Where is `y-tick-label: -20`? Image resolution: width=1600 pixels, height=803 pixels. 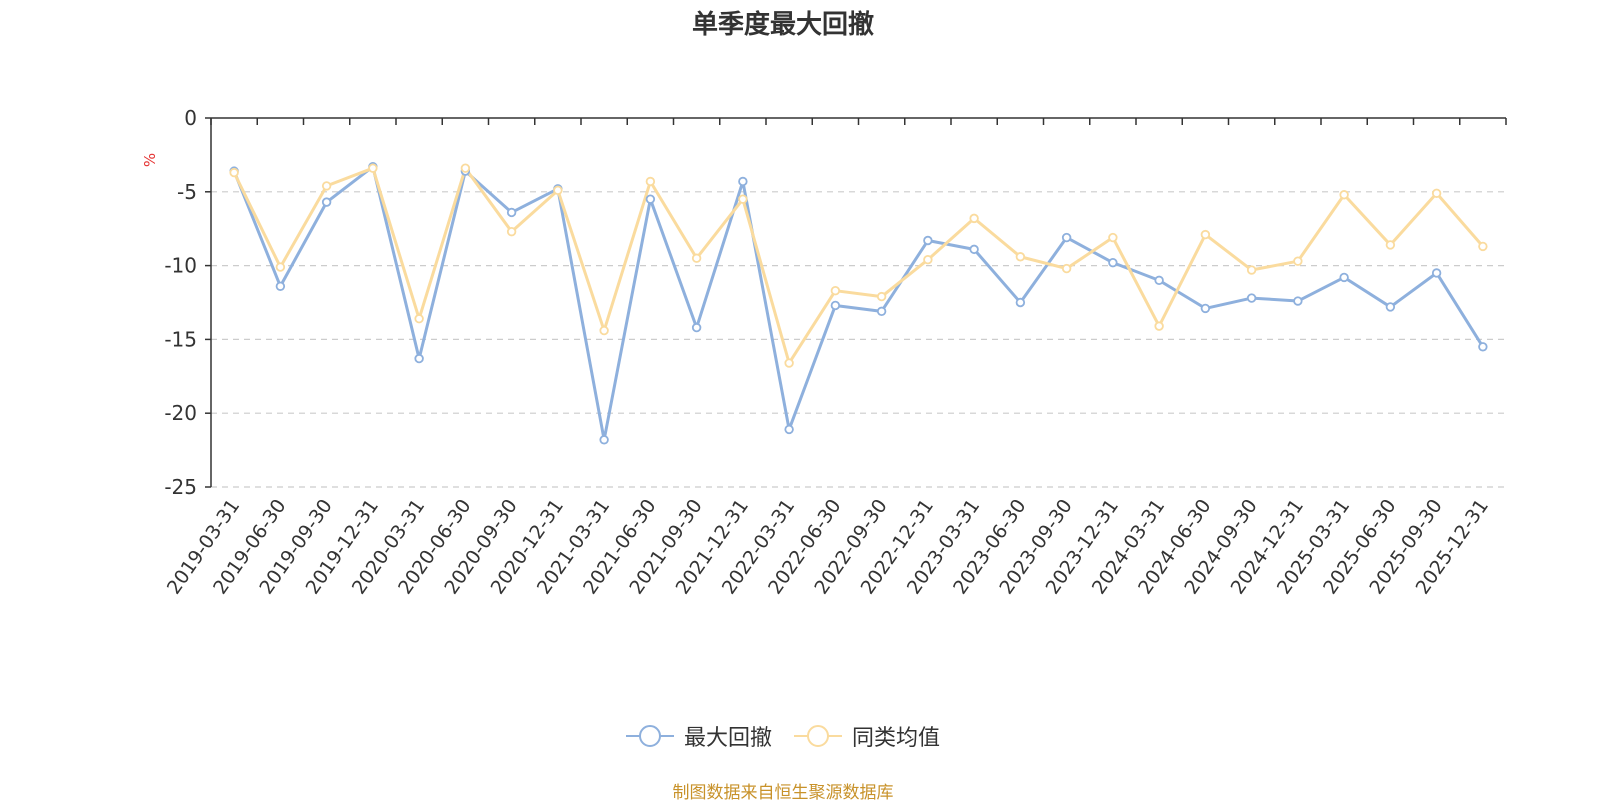
y-tick-label: -20 is located at coordinates (180, 413).